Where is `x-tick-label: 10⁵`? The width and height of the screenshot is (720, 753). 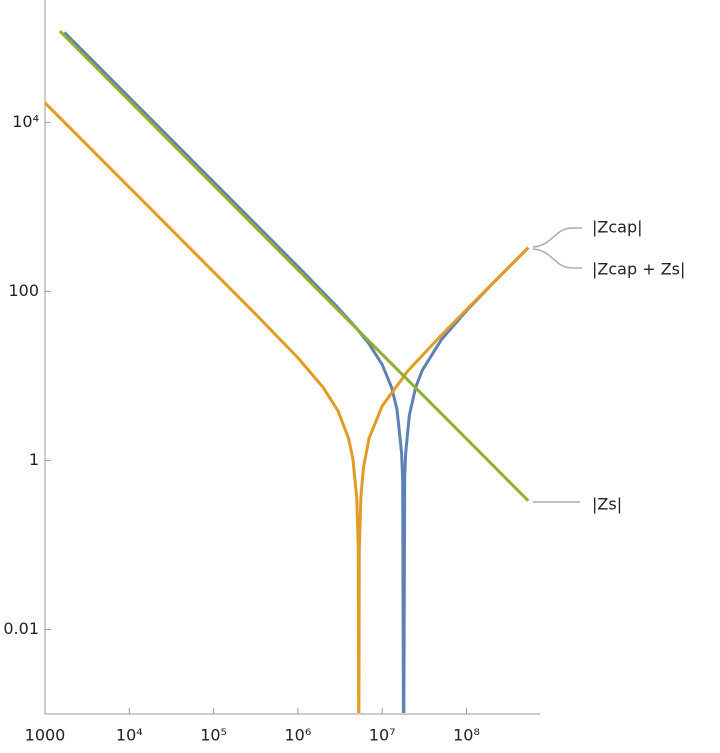 x-tick-label: 10⁵ is located at coordinates (213, 735).